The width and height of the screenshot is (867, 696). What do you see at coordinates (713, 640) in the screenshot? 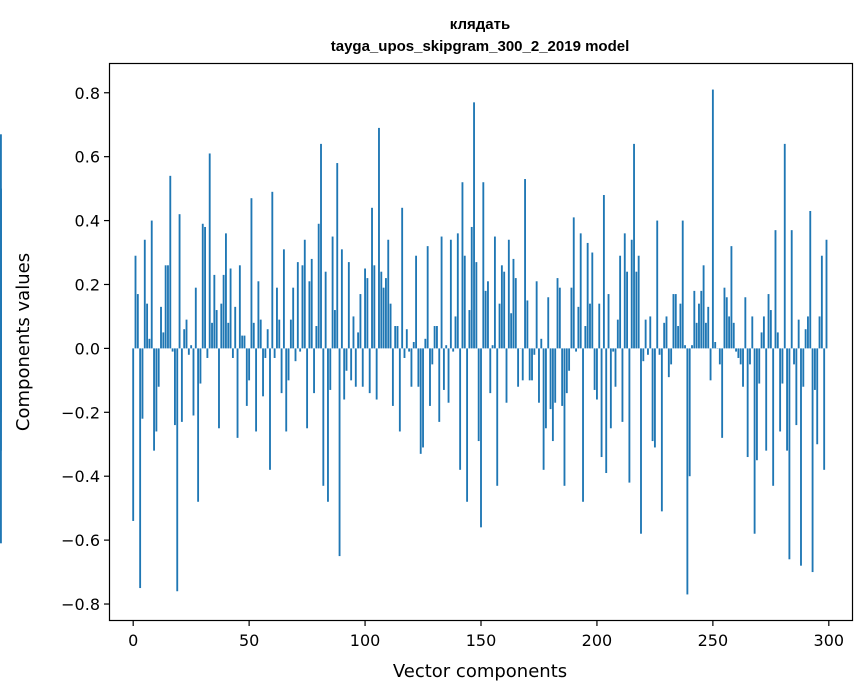
I see `x-tick-label: 250` at bounding box center [713, 640].